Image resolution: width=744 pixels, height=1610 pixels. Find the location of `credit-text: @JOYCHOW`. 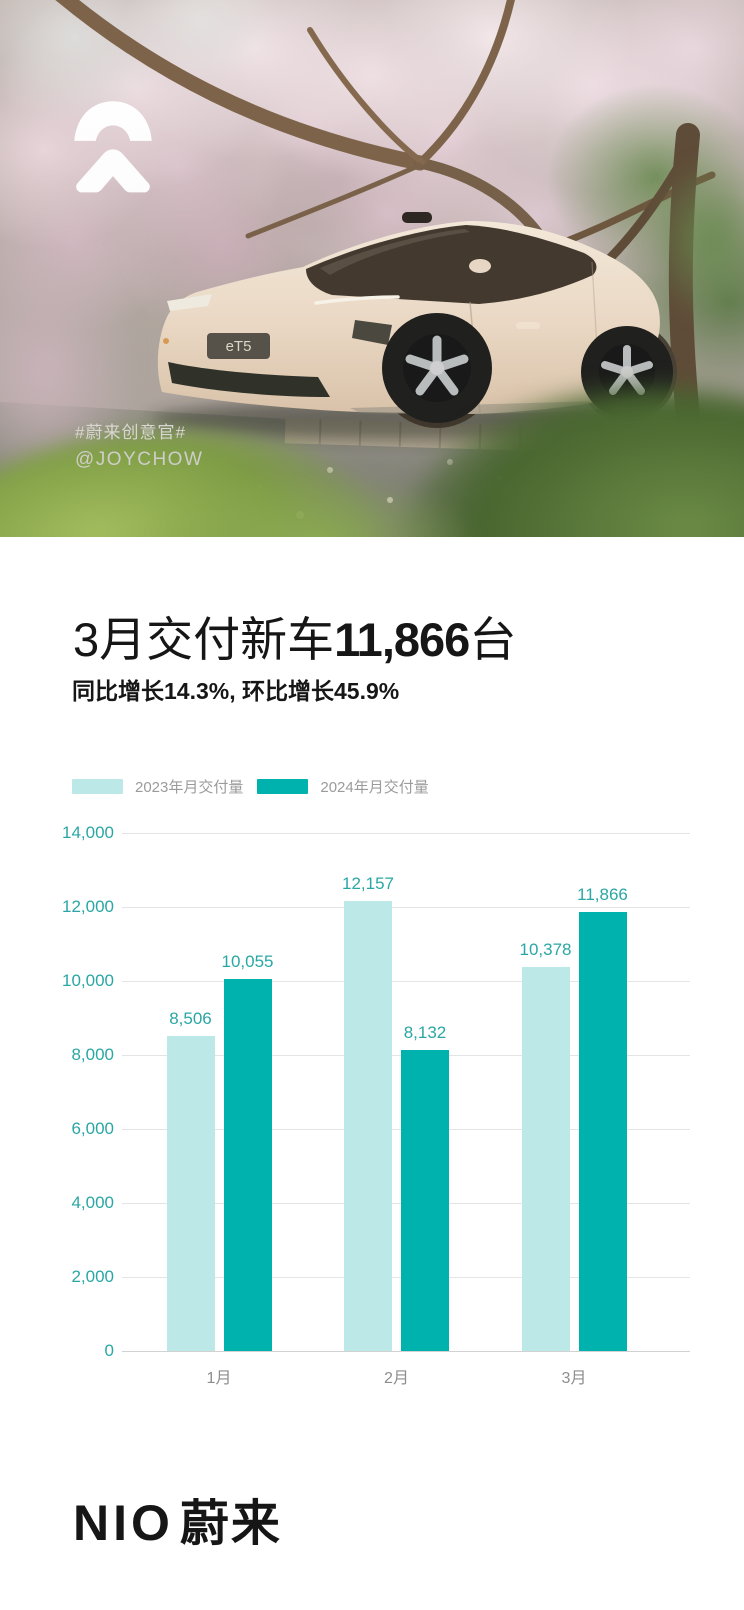

credit-text: @JOYCHOW is located at coordinates (139, 459).